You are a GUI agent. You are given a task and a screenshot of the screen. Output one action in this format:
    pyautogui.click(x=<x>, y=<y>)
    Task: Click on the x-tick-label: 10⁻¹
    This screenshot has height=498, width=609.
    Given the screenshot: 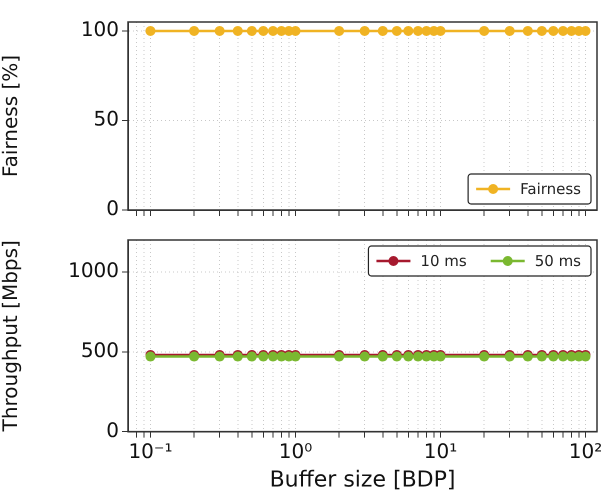 What is the action you would take?
    pyautogui.click(x=150, y=450)
    